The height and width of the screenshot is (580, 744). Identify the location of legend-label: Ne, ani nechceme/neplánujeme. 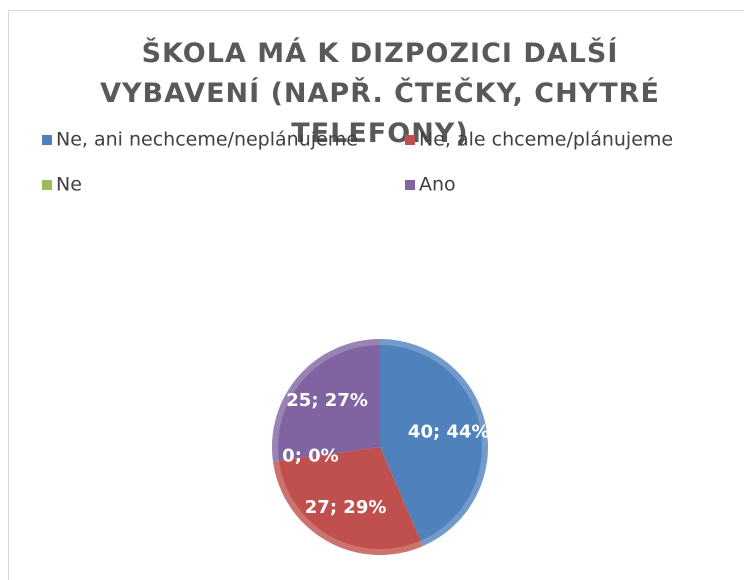
(207, 140).